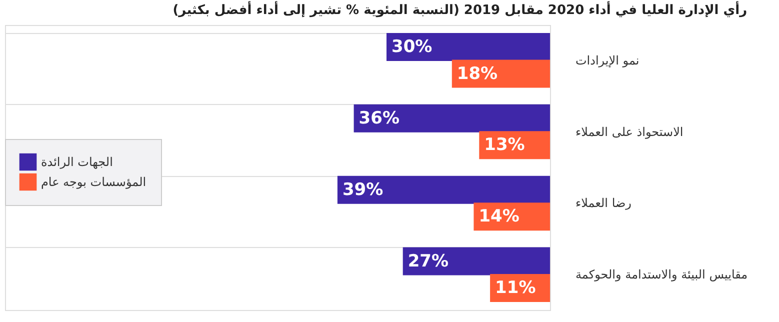  What do you see at coordinates (412, 46) in the screenshot?
I see `data-label: 30%` at bounding box center [412, 46].